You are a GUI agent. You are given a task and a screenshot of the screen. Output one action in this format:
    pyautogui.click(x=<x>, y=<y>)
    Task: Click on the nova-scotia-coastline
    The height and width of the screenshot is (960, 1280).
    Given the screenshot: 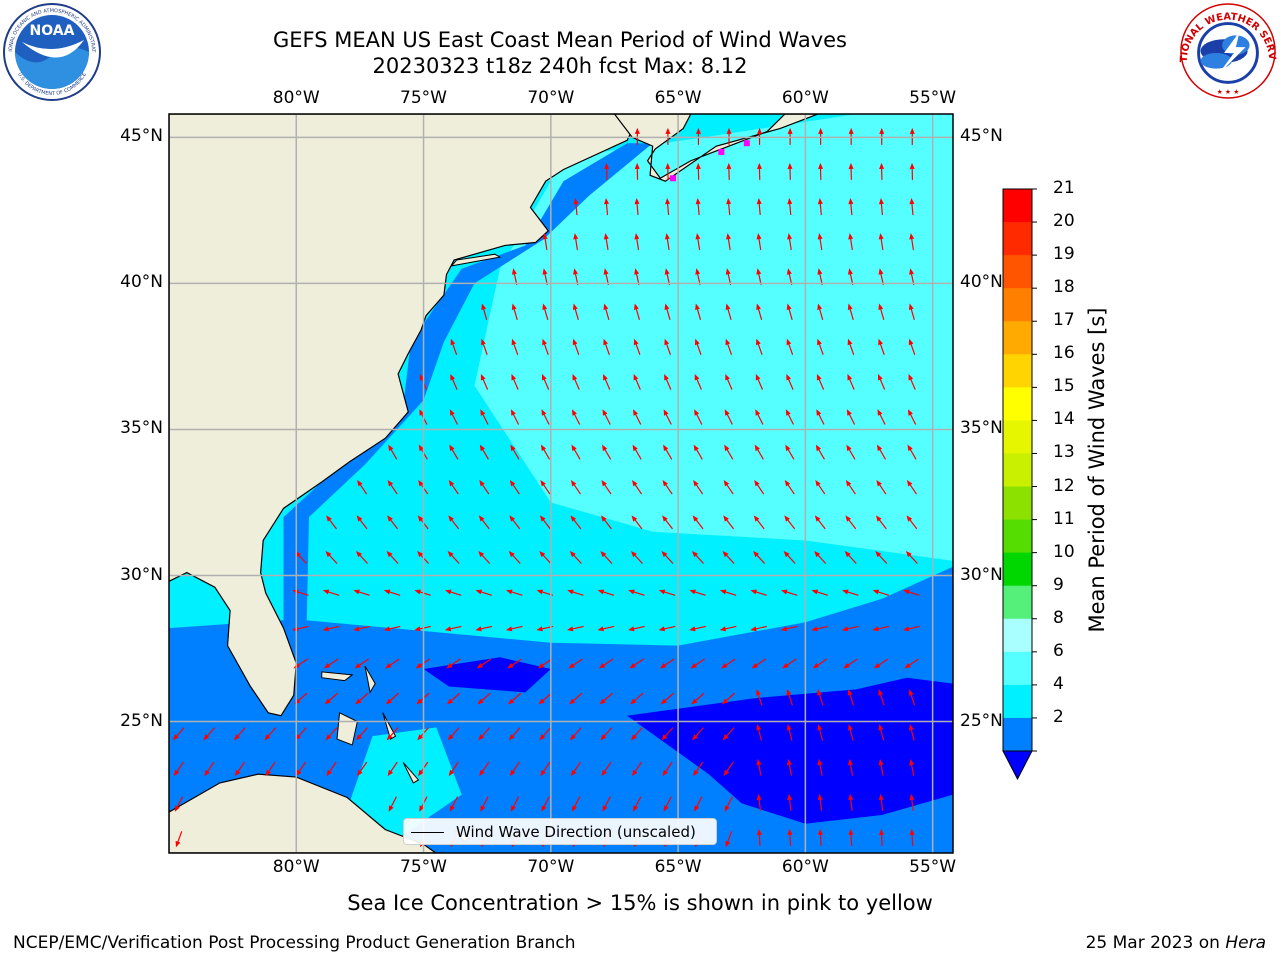 What is the action you would take?
    pyautogui.click(x=716, y=148)
    